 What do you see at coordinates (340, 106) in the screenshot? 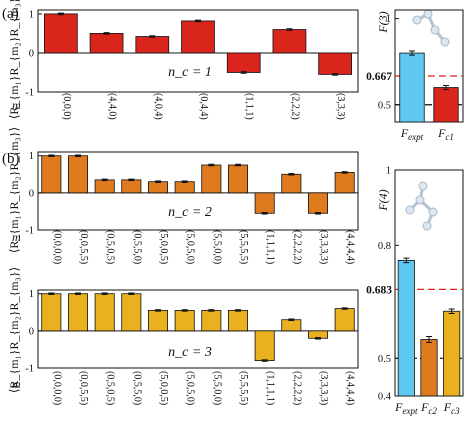
I see `chart-a-xtick-label-6: (3,3,3)` at bounding box center [340, 106].